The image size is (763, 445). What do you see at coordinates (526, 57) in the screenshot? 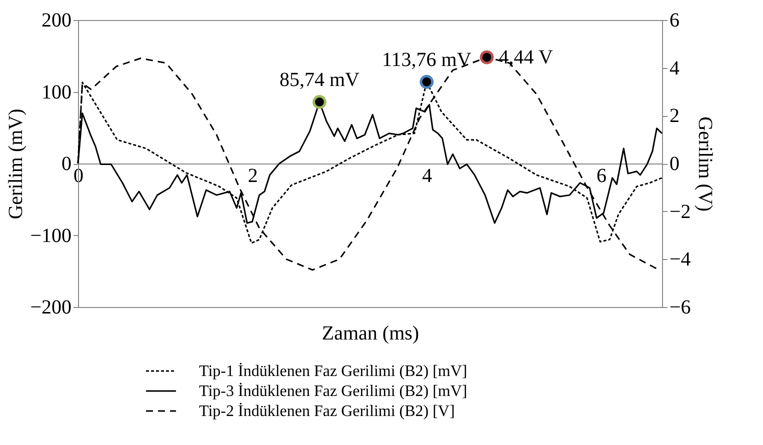
I see `data-label: 4,44 V` at bounding box center [526, 57].